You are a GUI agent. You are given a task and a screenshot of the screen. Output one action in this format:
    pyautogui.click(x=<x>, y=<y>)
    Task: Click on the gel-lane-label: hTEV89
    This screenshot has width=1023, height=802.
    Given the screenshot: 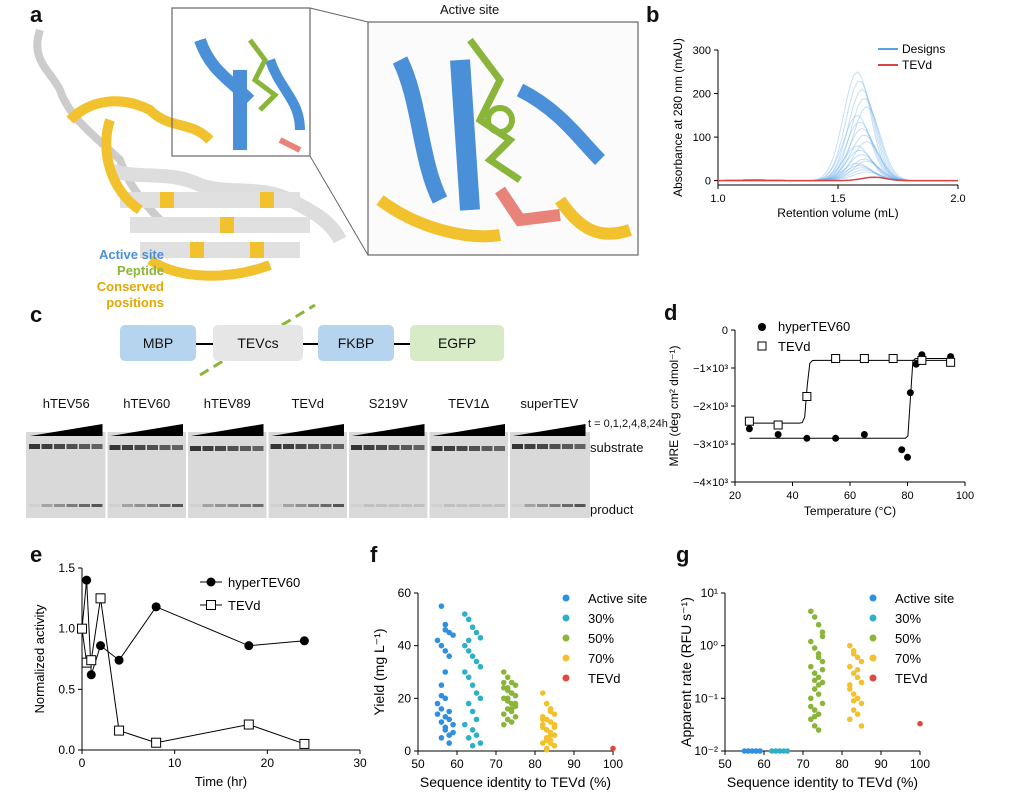 What is the action you would take?
    pyautogui.click(x=227, y=403)
    